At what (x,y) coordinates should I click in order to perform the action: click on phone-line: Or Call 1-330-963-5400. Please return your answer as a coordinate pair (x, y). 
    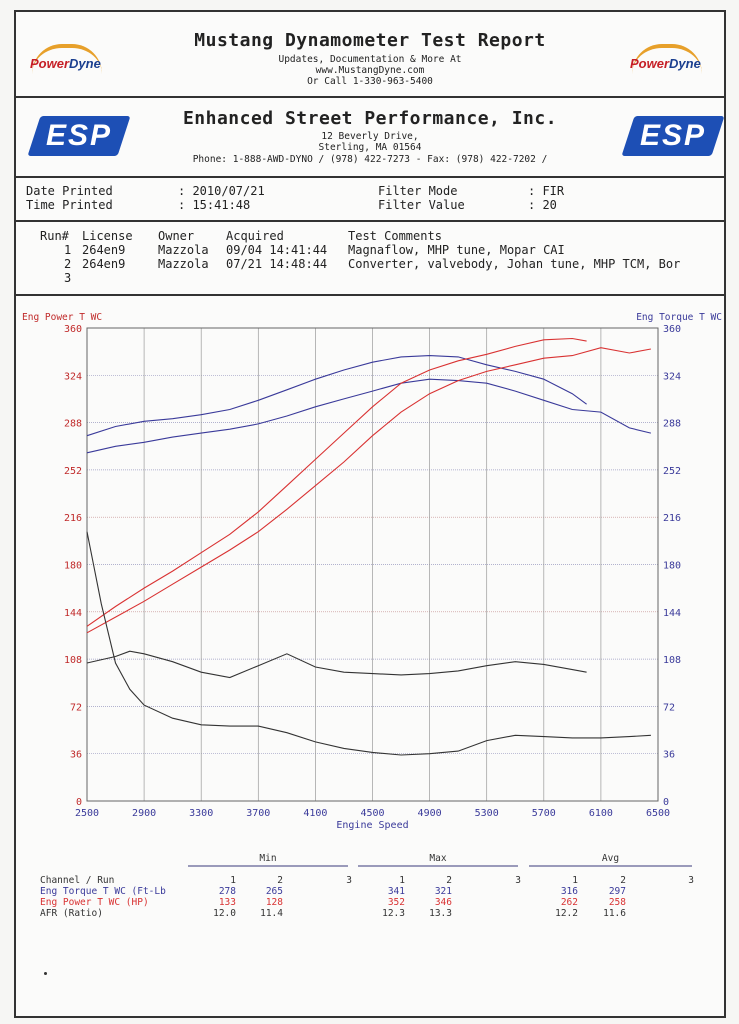
    Looking at the image, I should click on (370, 81).